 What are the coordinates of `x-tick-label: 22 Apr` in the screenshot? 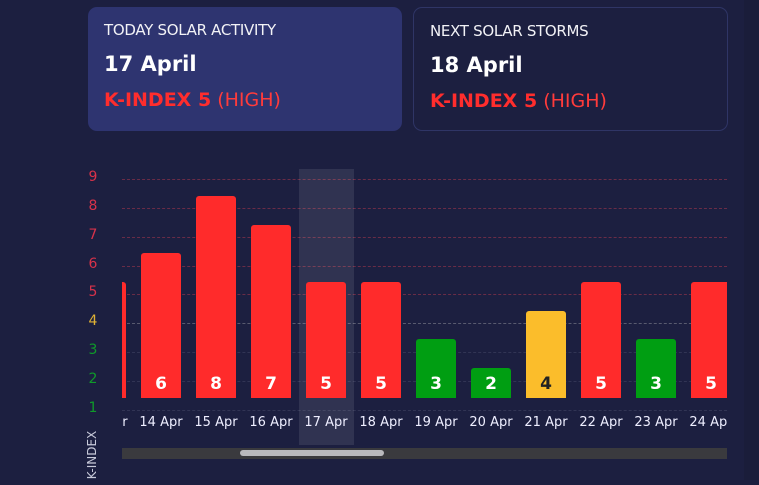 It's located at (601, 422).